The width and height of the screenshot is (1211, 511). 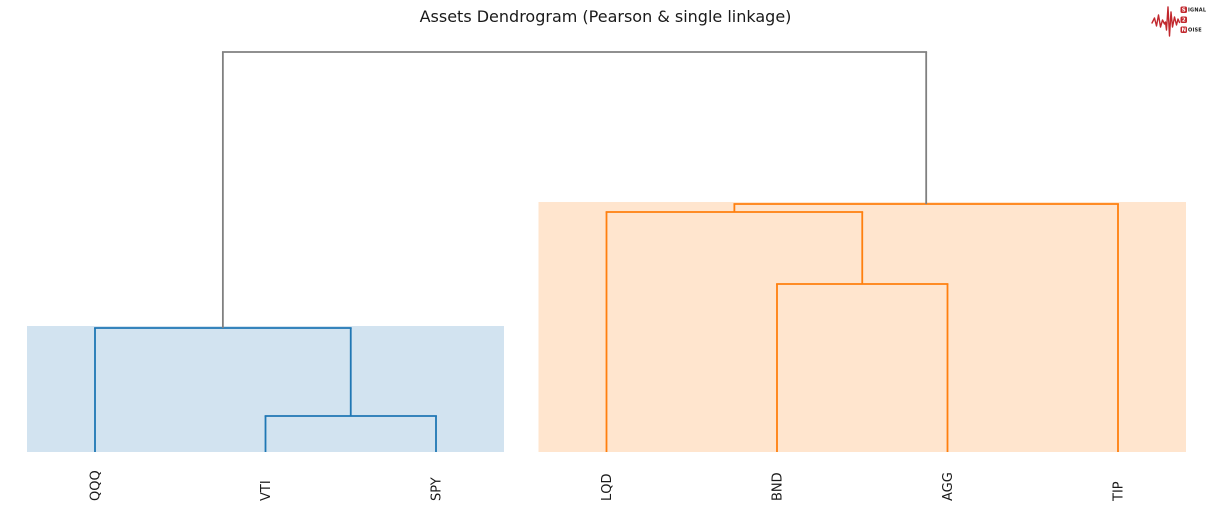 I want to click on leaf-label-spy: SPY, so click(x=437, y=489).